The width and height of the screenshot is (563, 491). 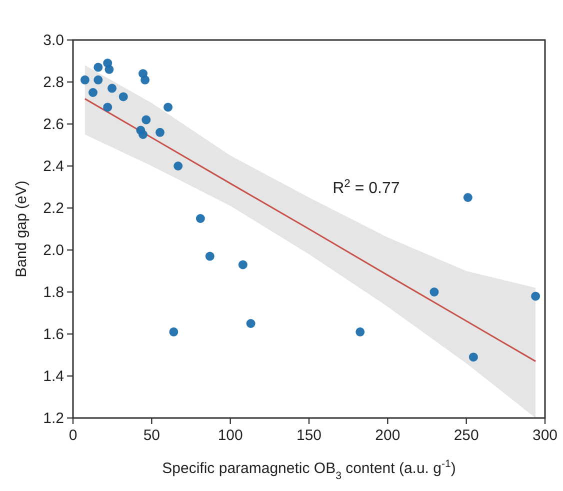 What do you see at coordinates (545, 435) in the screenshot?
I see `x-tick-label: 300` at bounding box center [545, 435].